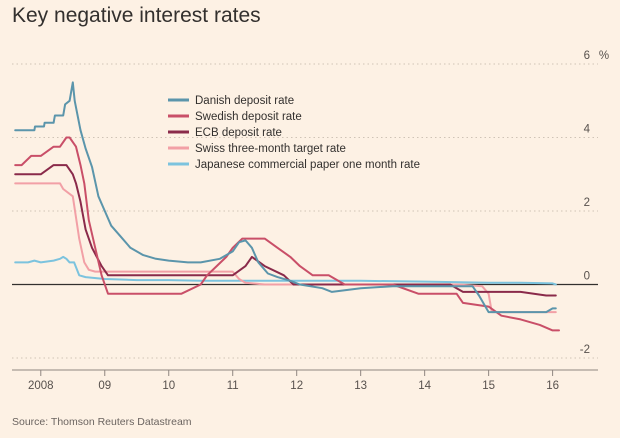 The image size is (620, 438). I want to click on legend-label-danish: Danish deposit rate, so click(244, 101).